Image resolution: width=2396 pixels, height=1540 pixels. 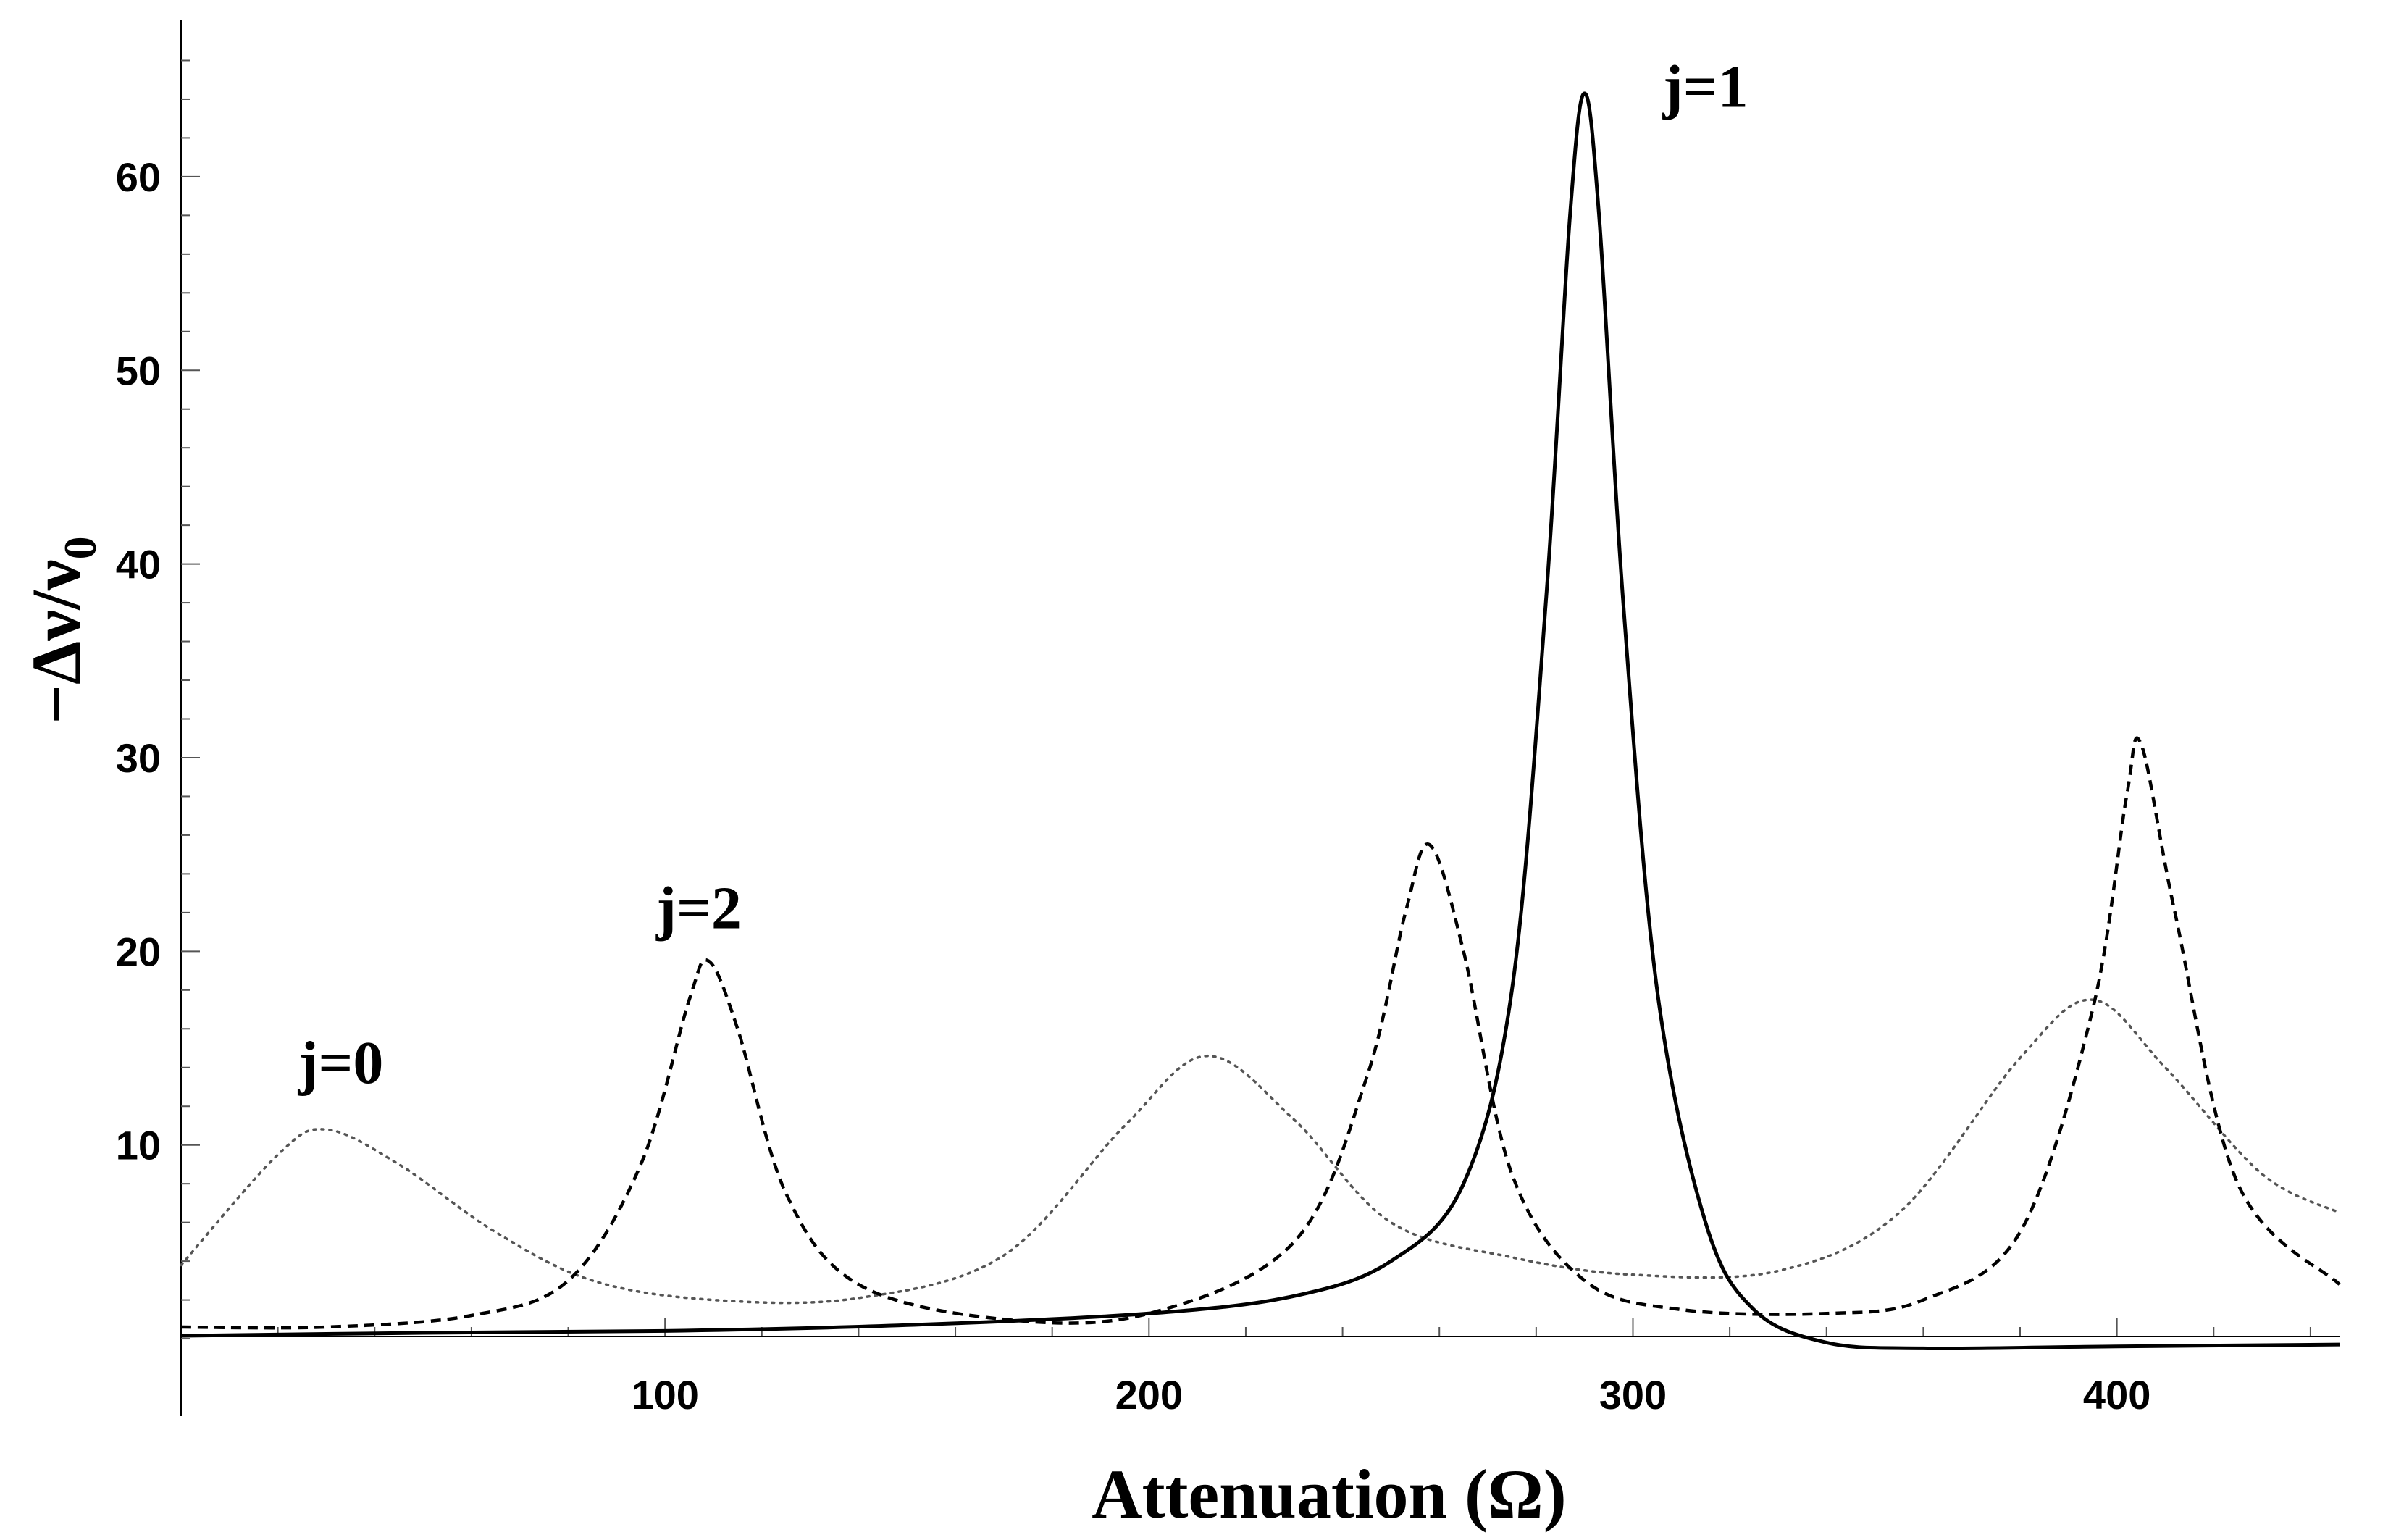 What do you see at coordinates (698, 908) in the screenshot?
I see `annotation-j2: j=2` at bounding box center [698, 908].